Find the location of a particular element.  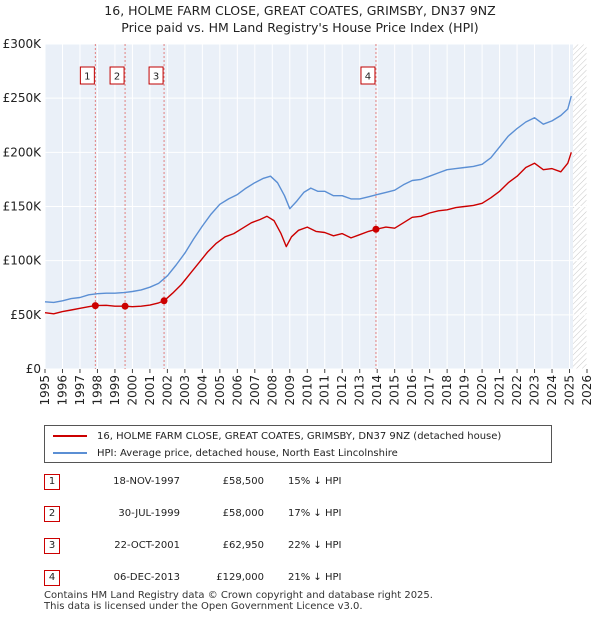

table-row: 1 18-NOV-1997 £58,500 15% ↓ HPI is located at coordinates (244, 483).